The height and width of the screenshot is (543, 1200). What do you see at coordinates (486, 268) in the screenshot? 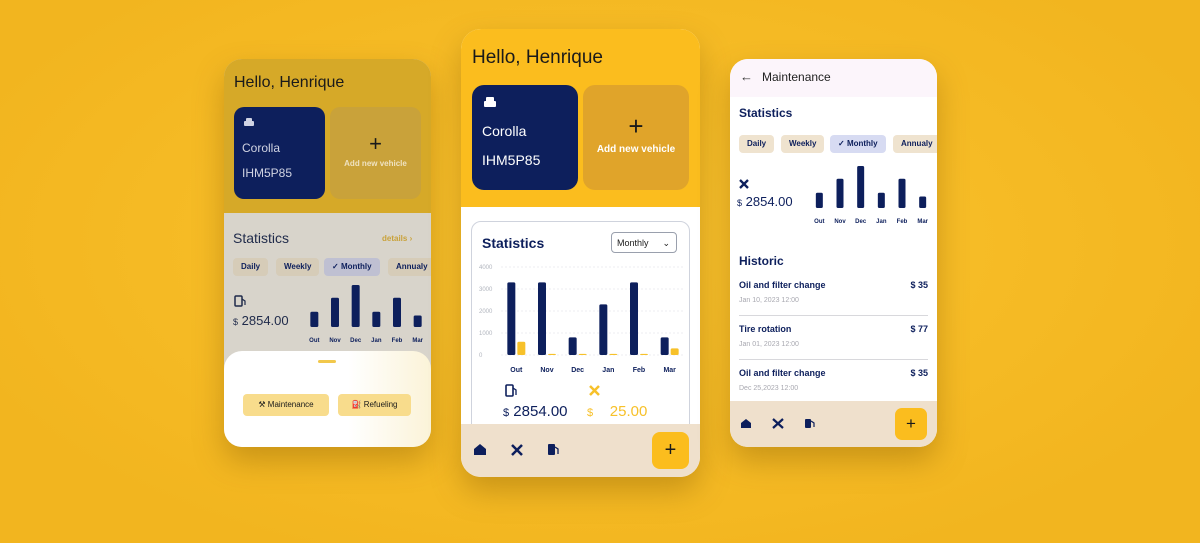
I see `y-tick-label: 4000` at bounding box center [486, 268].